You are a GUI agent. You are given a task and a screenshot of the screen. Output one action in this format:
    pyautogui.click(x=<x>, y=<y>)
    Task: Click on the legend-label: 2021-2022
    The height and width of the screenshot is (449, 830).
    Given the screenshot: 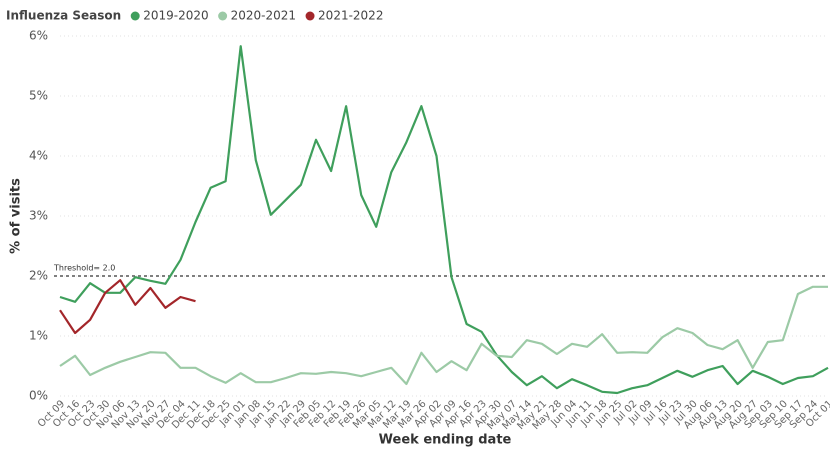 What is the action you would take?
    pyautogui.click(x=350, y=16)
    